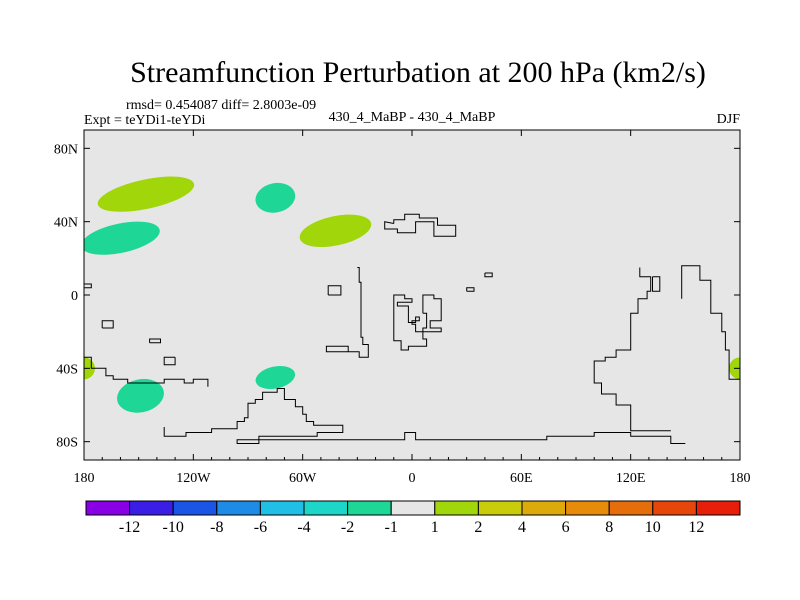 This screenshot has width=800, height=600. I want to click on colorbar: -12 -10 -8 -6 -4 -2 -1 1 2 4 6 8 10 12, so click(413, 518).